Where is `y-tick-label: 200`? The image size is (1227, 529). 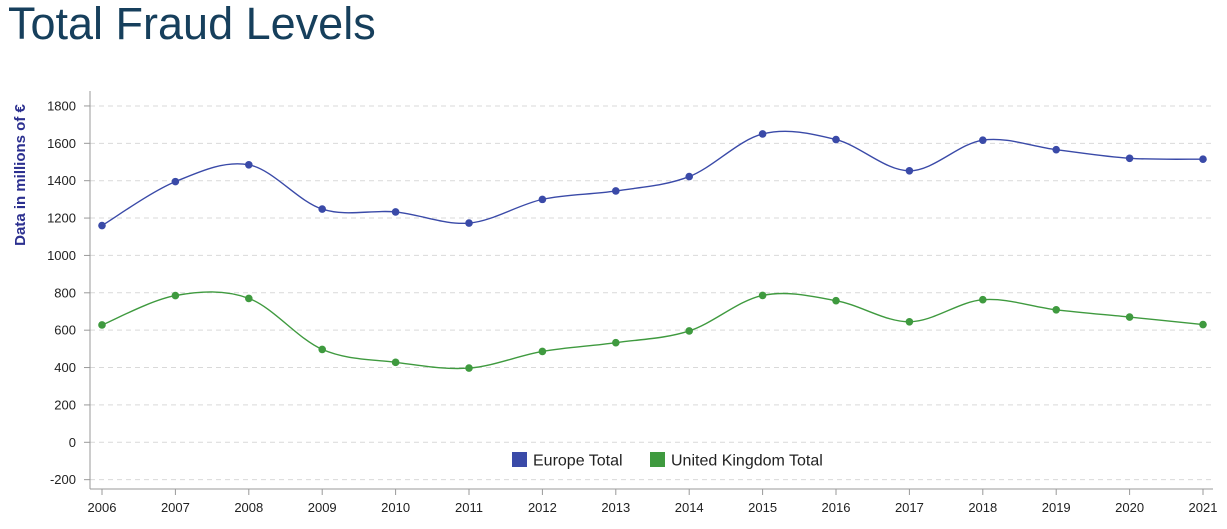 y-tick-label: 200 is located at coordinates (65, 404).